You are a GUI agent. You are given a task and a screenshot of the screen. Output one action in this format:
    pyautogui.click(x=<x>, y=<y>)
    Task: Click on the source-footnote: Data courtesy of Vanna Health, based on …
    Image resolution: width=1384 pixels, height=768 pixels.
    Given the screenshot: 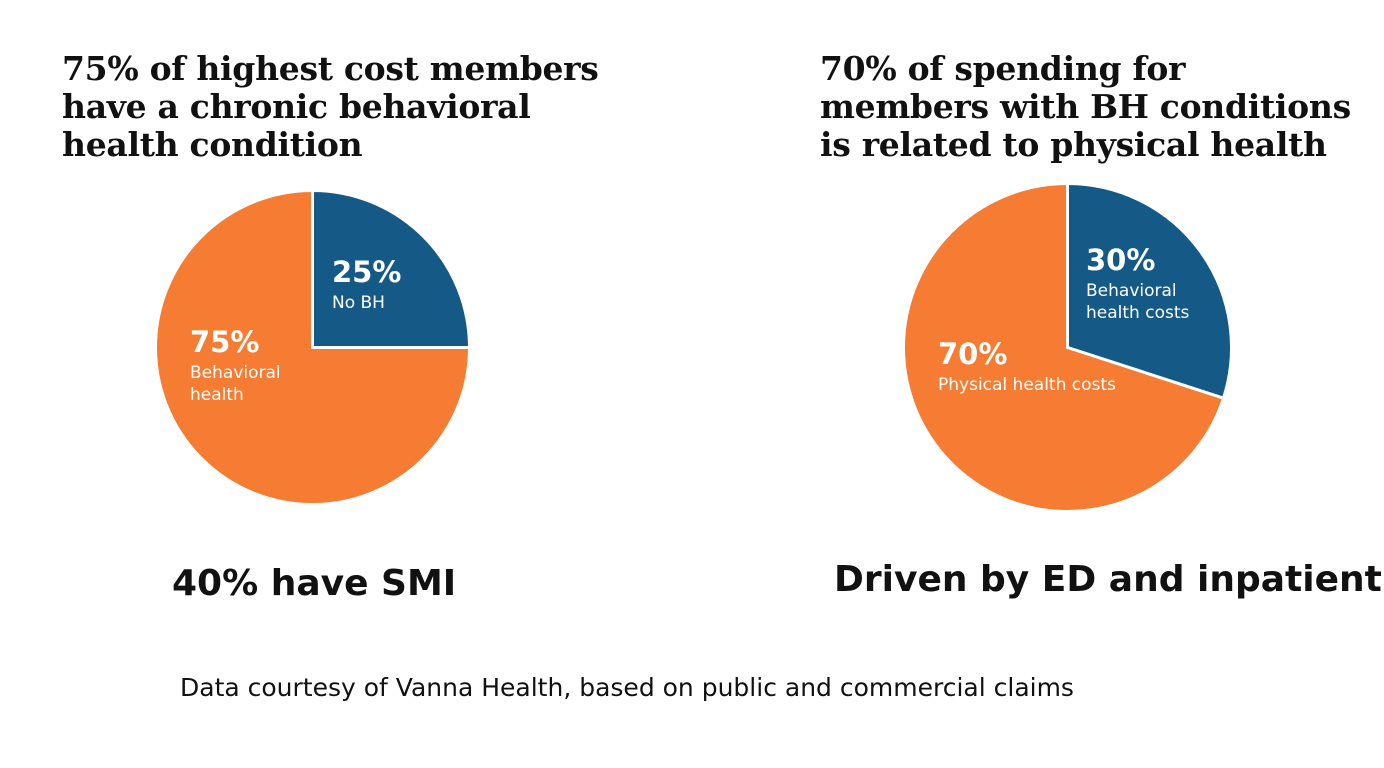 What is the action you would take?
    pyautogui.click(x=627, y=687)
    